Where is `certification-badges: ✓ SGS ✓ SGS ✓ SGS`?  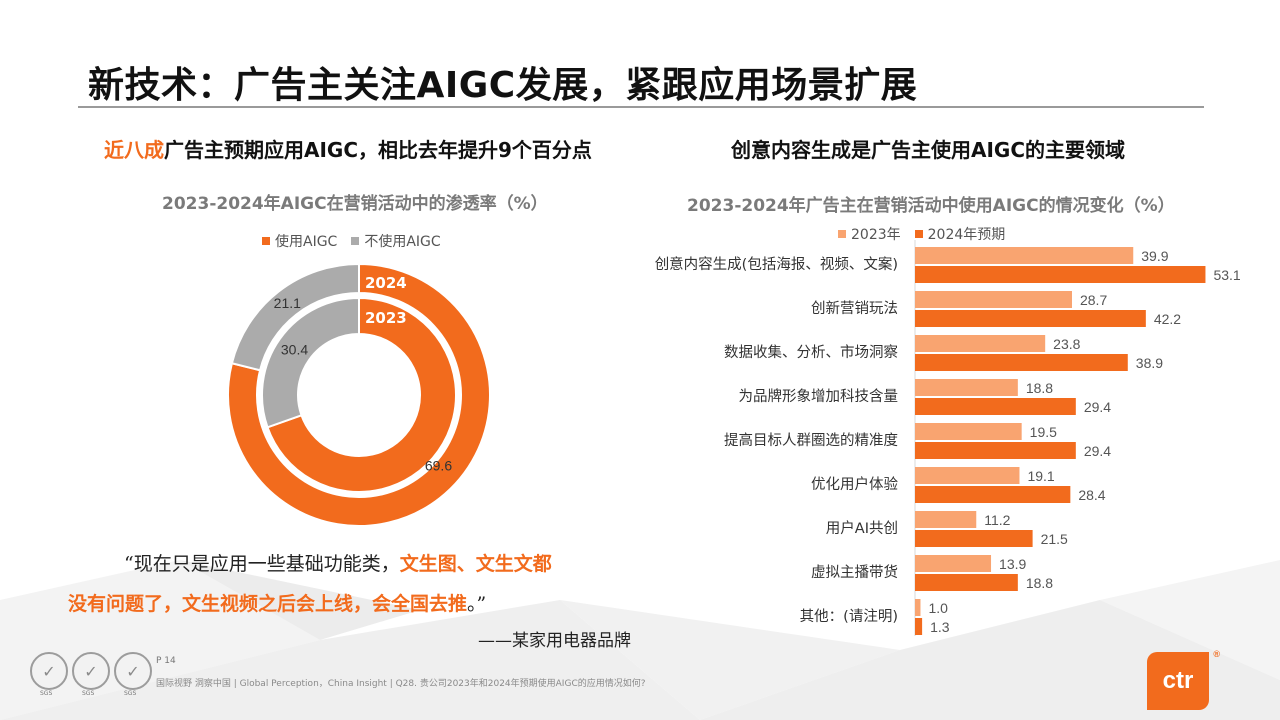 certification-badges: ✓ SGS ✓ SGS ✓ SGS is located at coordinates (93, 674).